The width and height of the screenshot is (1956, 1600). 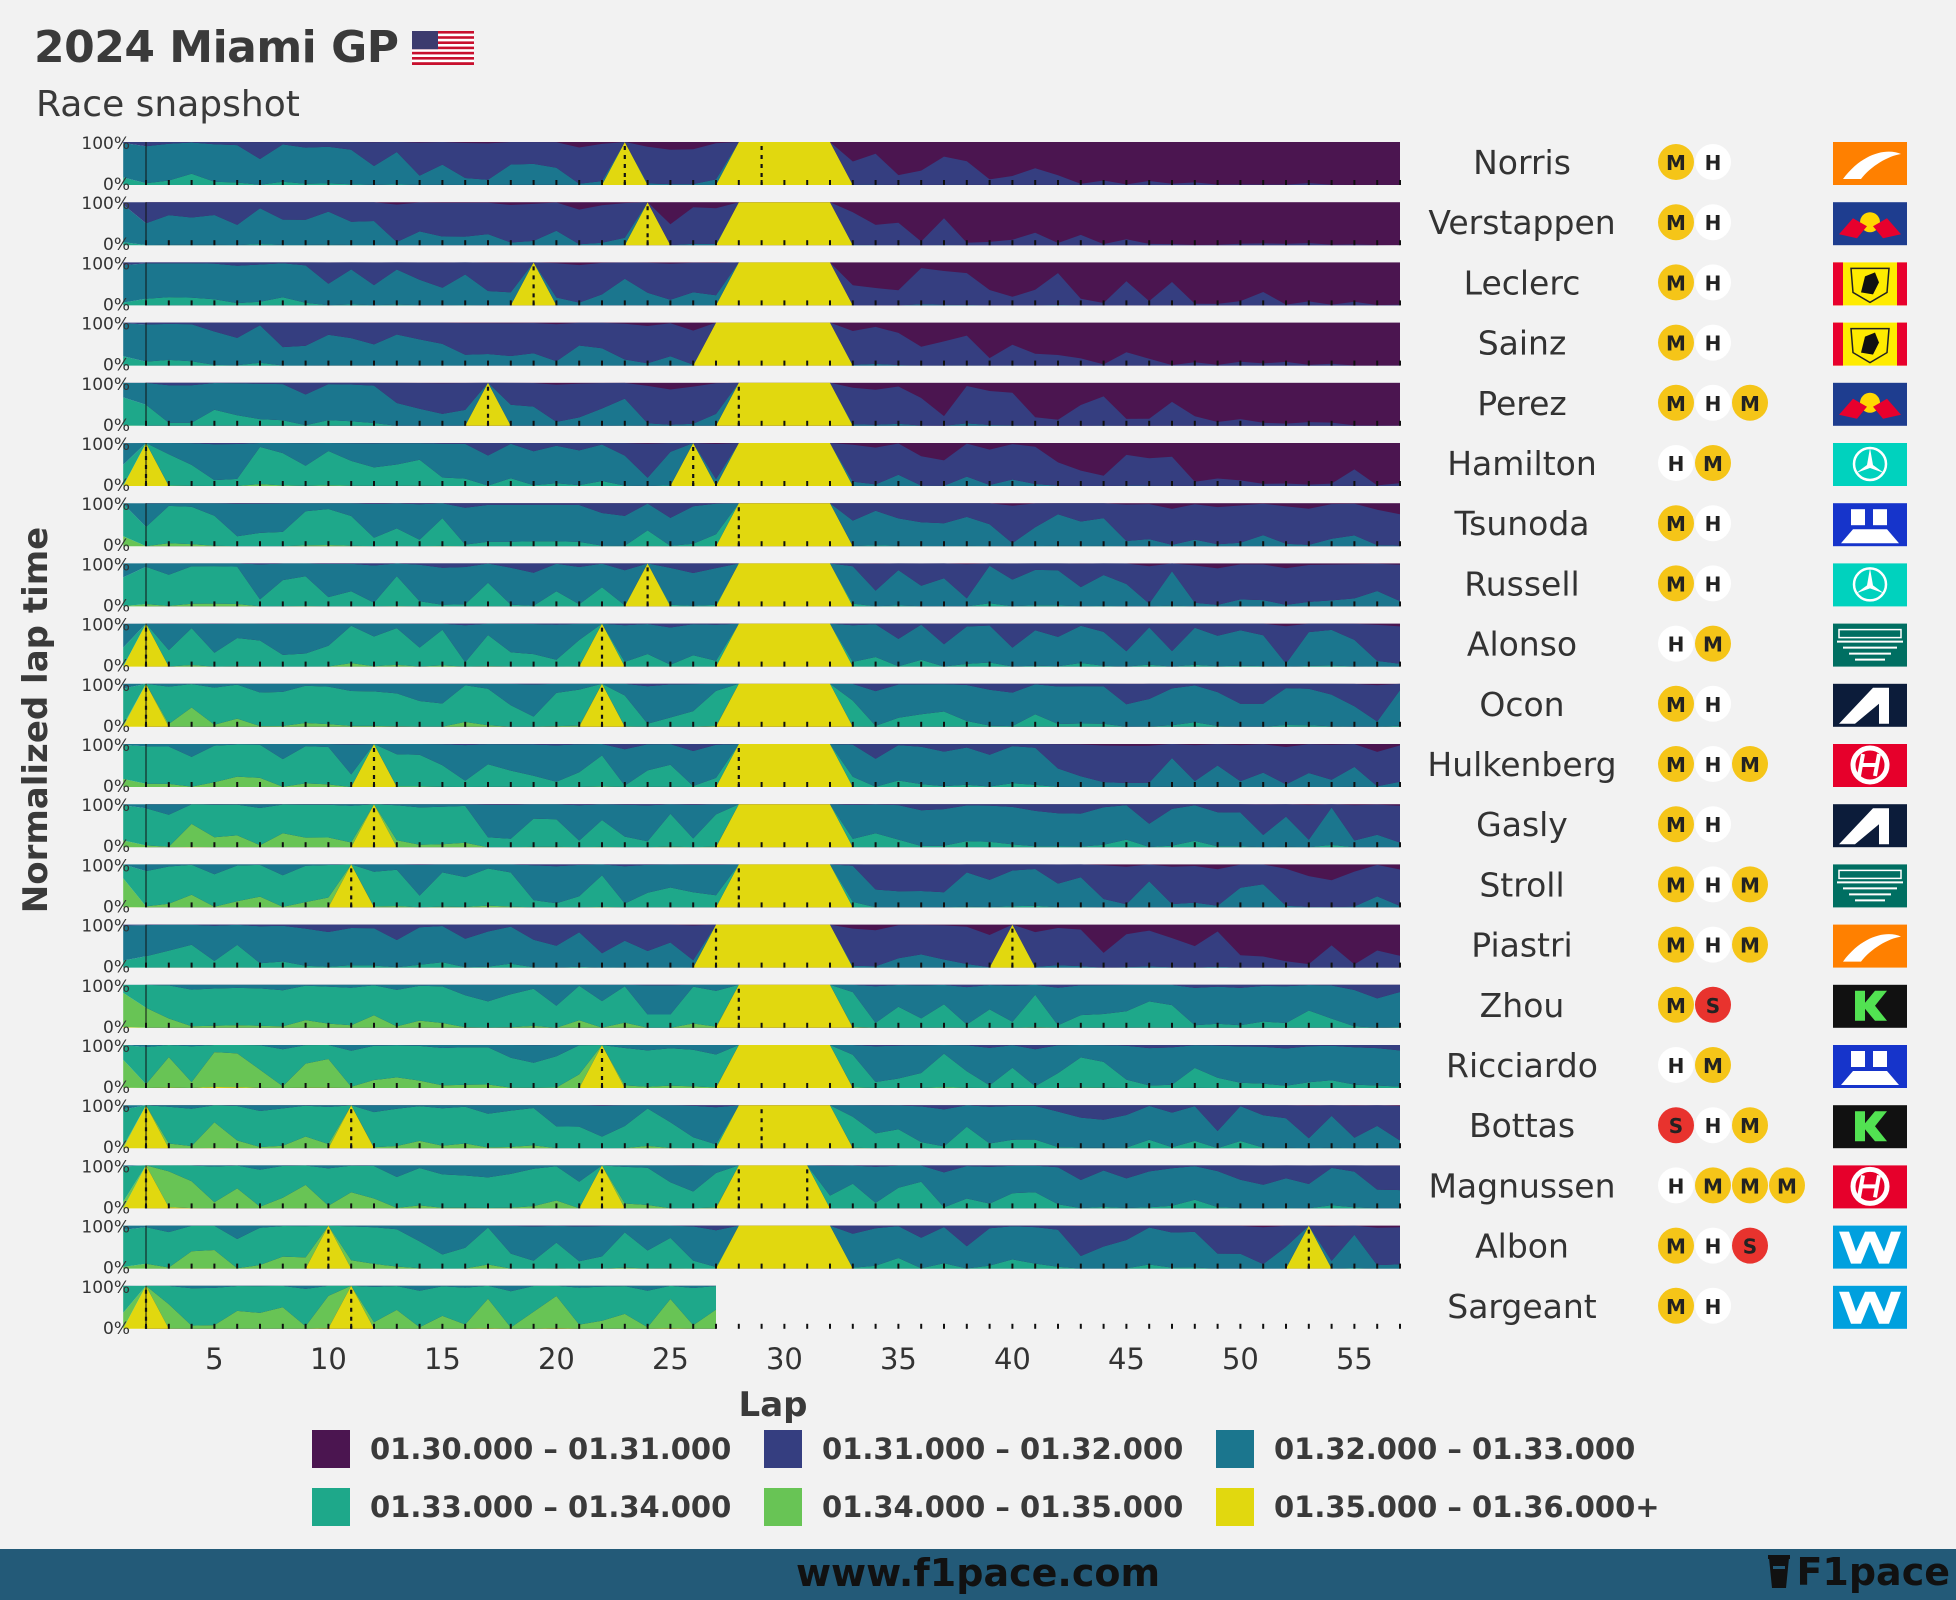 I want to click on driver-name-label: Sainz, so click(x=1522, y=343).